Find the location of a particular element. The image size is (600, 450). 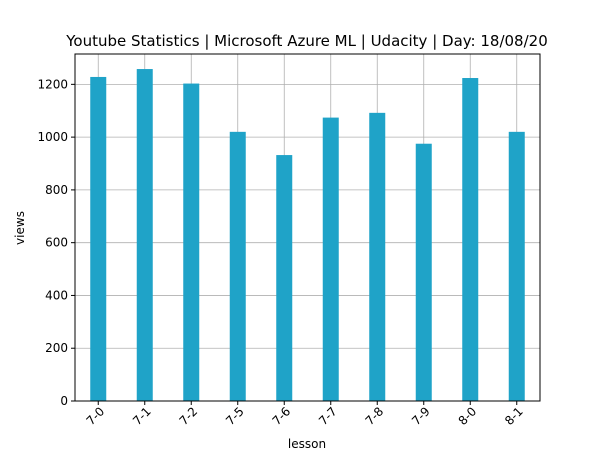

x-tick-label: 7-7 is located at coordinates (328, 416).